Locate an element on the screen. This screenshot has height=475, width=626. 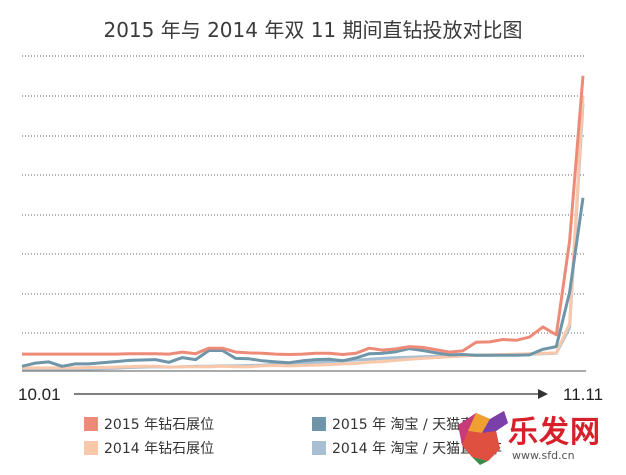
legend-item-2015-diamond: 2015 年钻石展位 is located at coordinates (149, 424).